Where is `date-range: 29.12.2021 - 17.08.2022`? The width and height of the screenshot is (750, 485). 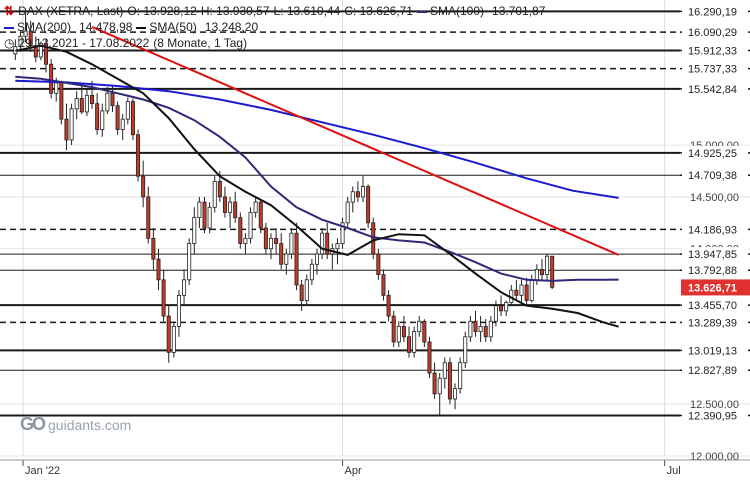 date-range: 29.12.2021 - 17.08.2022 is located at coordinates (84, 43).